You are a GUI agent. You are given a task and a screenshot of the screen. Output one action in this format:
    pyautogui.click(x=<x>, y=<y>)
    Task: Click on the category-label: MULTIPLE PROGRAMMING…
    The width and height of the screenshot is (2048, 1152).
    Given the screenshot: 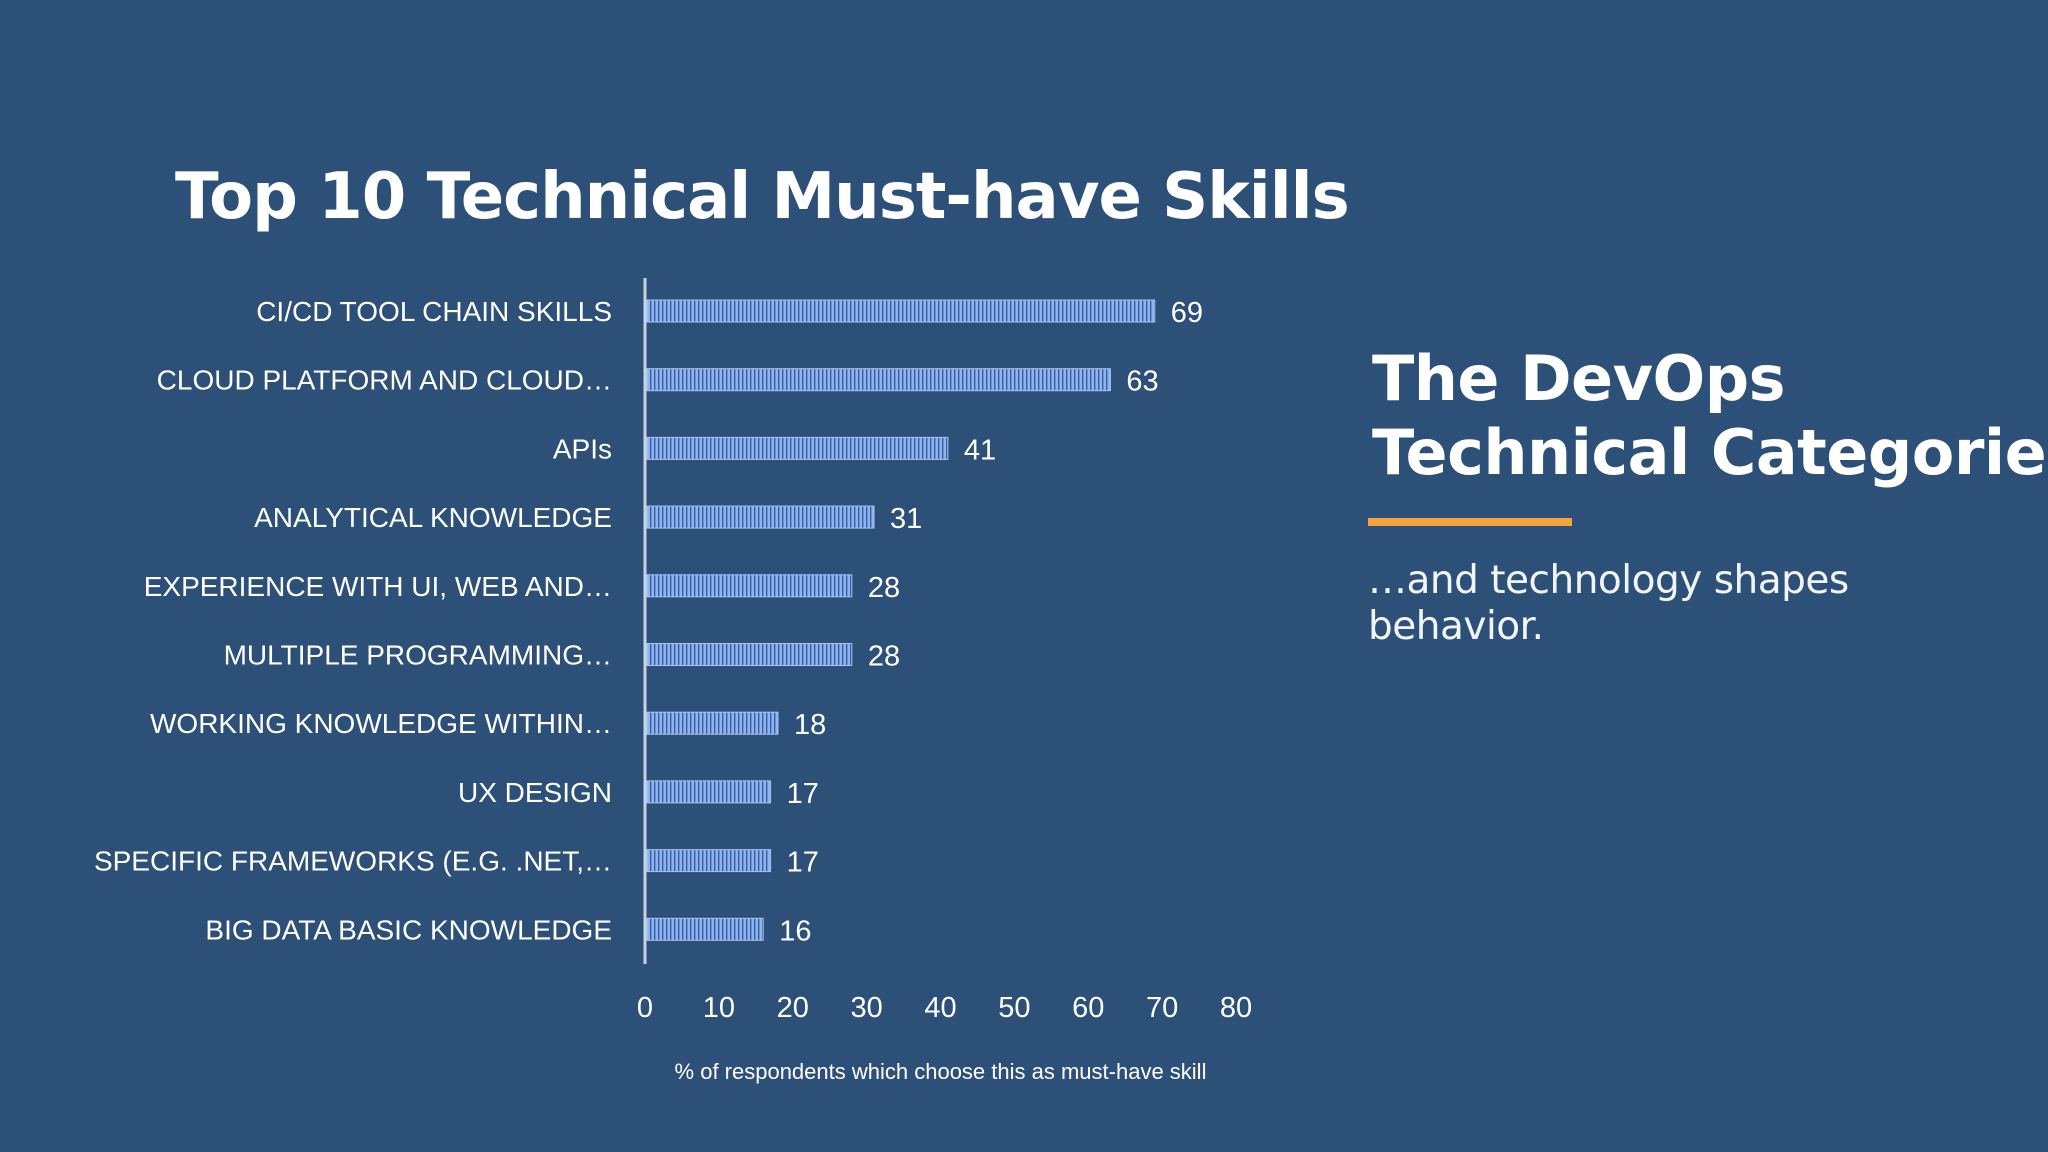 What is the action you would take?
    pyautogui.click(x=418, y=655)
    